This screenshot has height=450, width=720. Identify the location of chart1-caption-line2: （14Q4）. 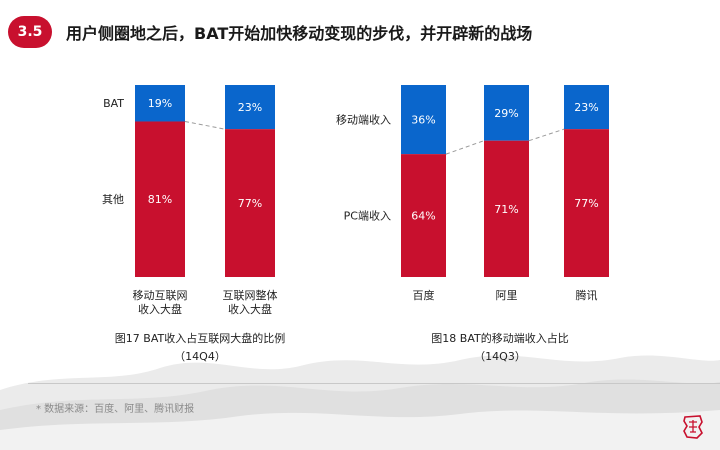
(200, 356).